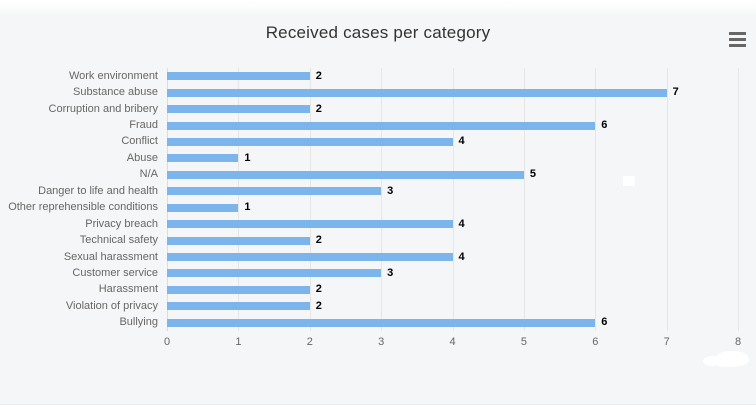 The height and width of the screenshot is (405, 756). Describe the element at coordinates (523, 342) in the screenshot. I see `x-axis-tick-label: 5` at that location.